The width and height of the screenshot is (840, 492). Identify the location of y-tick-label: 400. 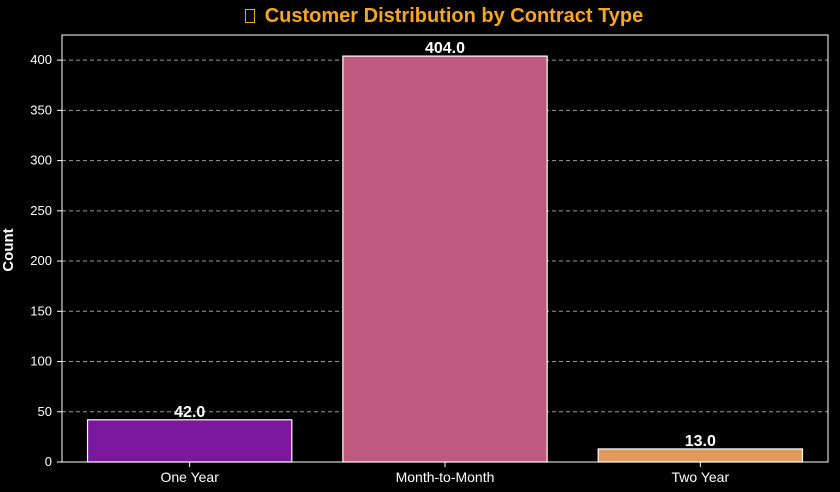
(41, 59).